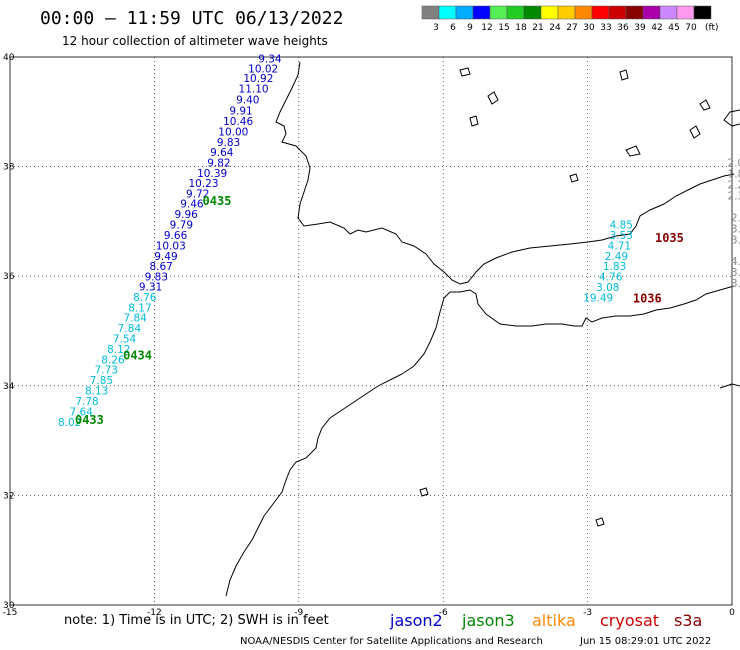 The image size is (740, 650). Describe the element at coordinates (240, 112) in the screenshot. I see `wave-height-value: 9.91` at that location.